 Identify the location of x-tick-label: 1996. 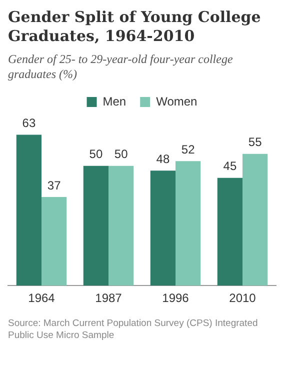
(176, 298).